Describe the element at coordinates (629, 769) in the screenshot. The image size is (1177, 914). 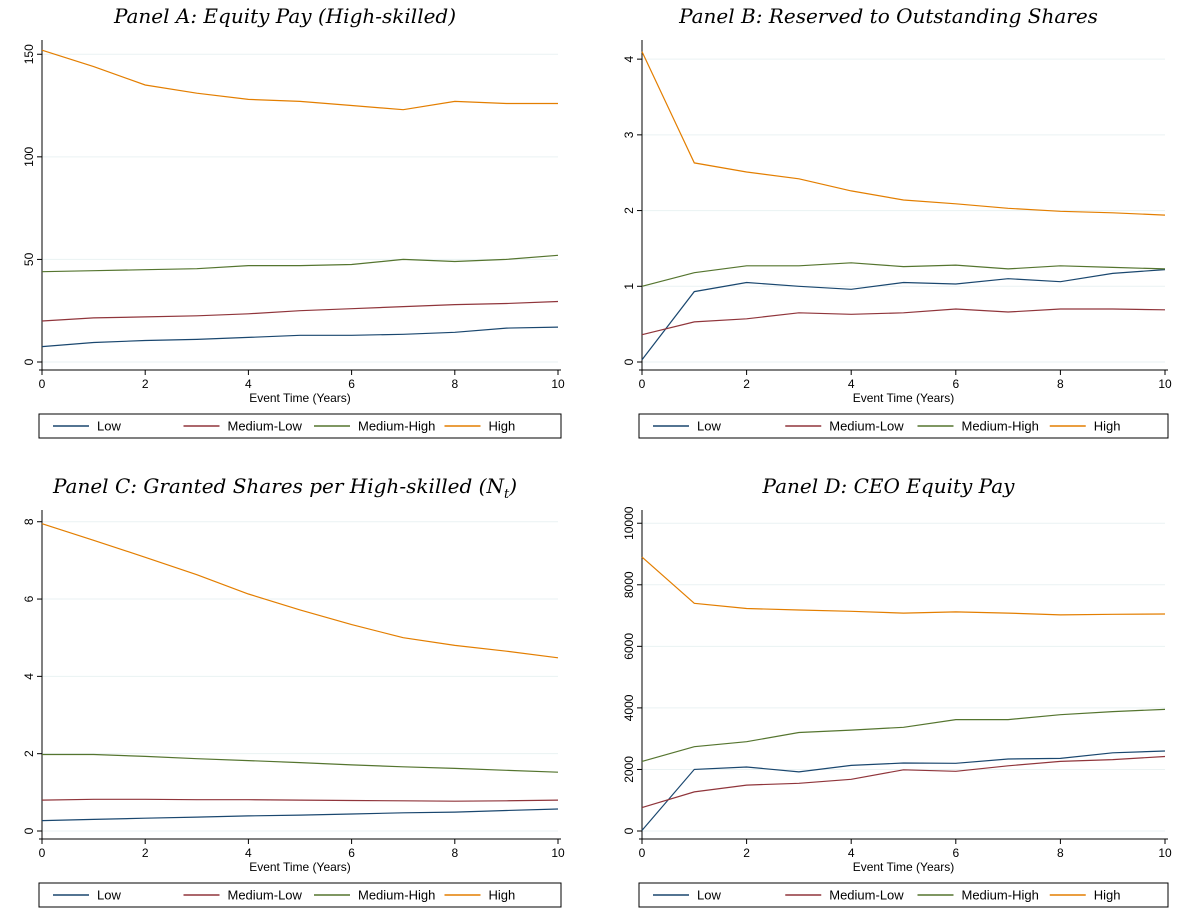
I see `y-tick-label: 2000` at that location.